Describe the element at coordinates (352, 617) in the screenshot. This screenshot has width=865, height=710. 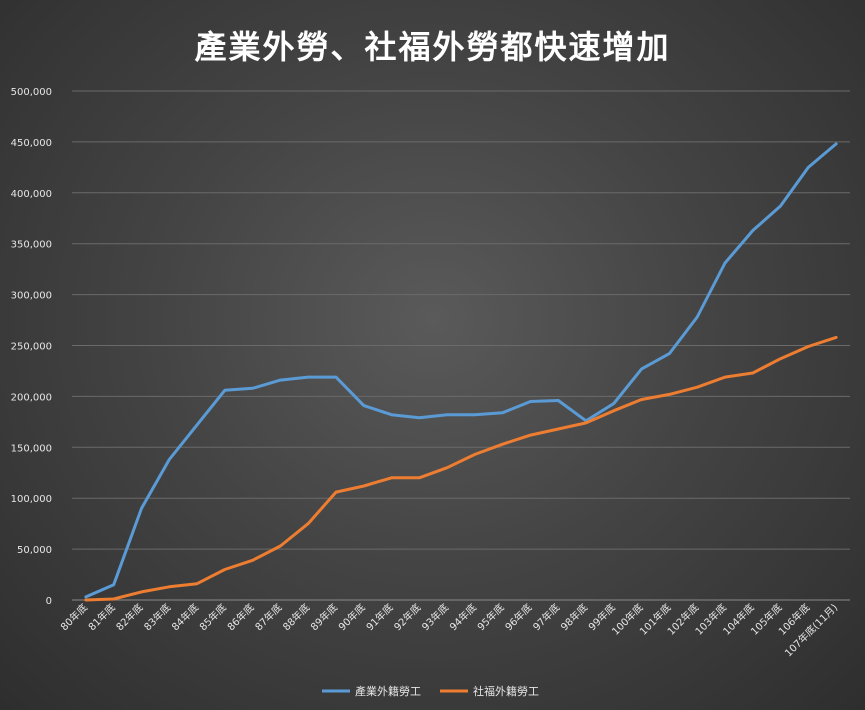
I see `x-tick-label: 90年底` at that location.